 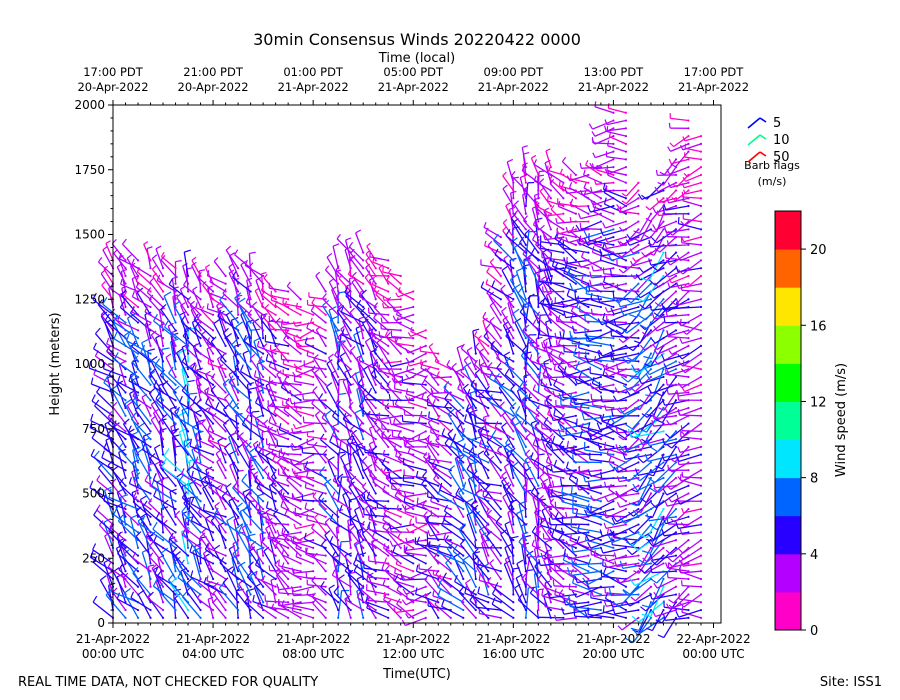 What do you see at coordinates (416, 674) in the screenshot?
I see `x-axis-label: Time(UTC)` at bounding box center [416, 674].